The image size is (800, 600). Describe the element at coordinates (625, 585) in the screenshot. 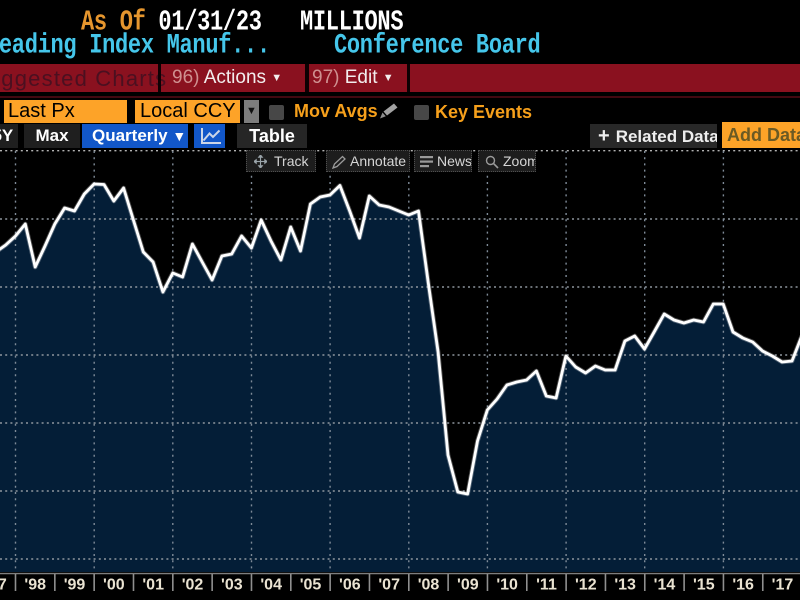

I see `svg-text: '13` at that location.